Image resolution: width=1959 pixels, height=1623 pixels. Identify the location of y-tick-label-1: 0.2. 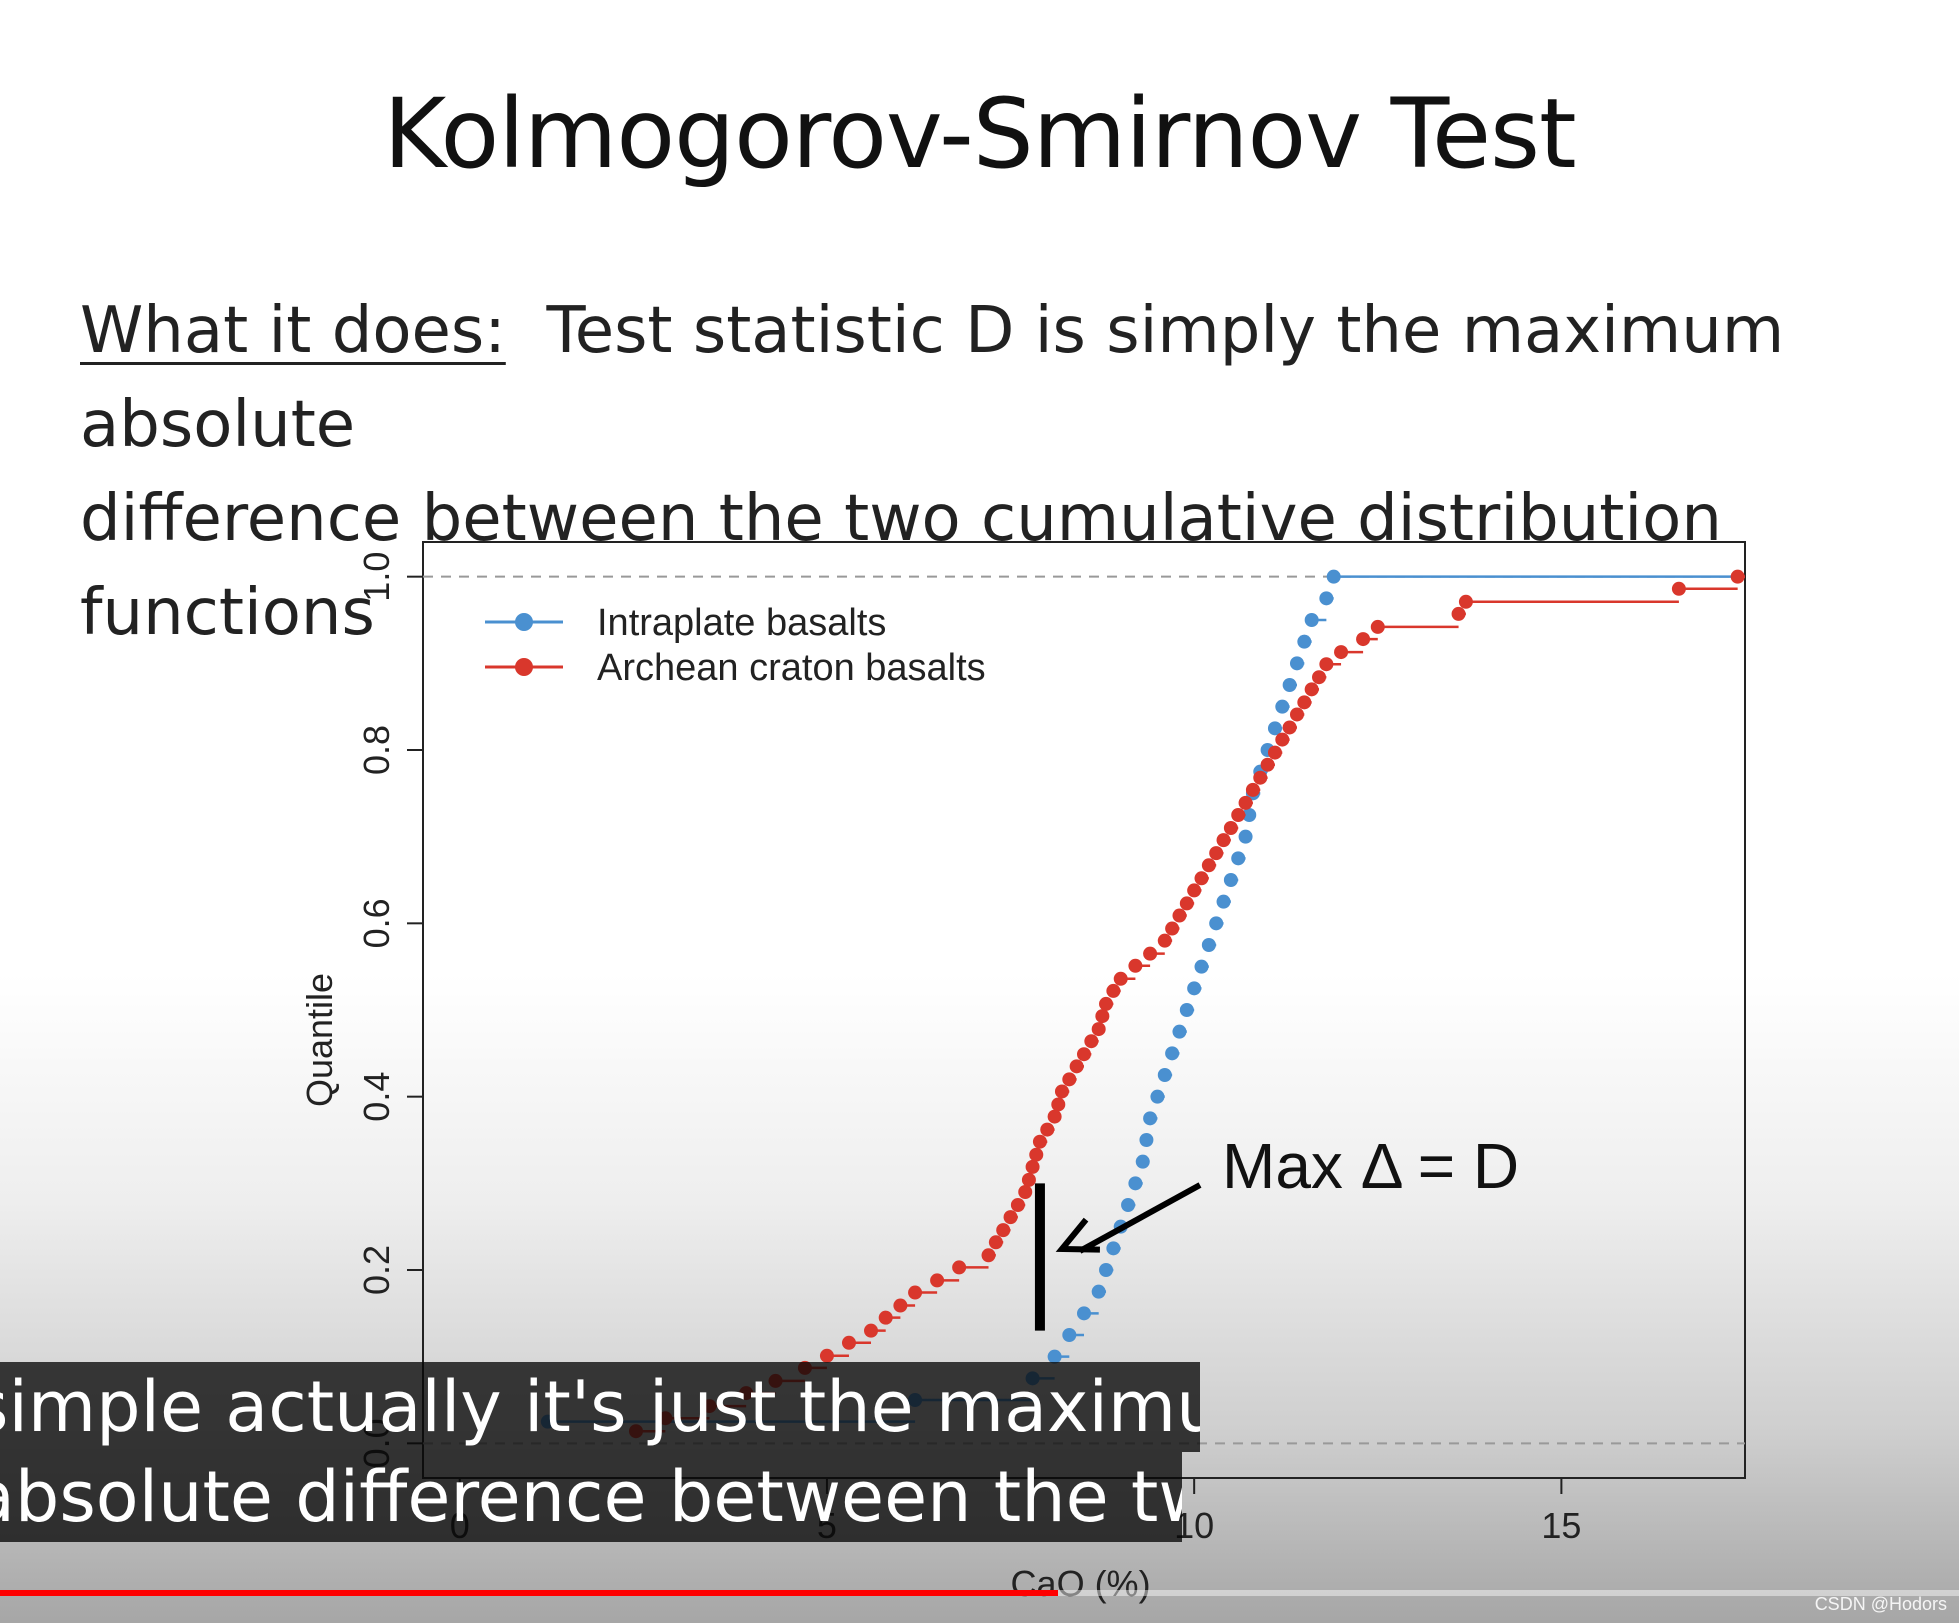
(376, 1270).